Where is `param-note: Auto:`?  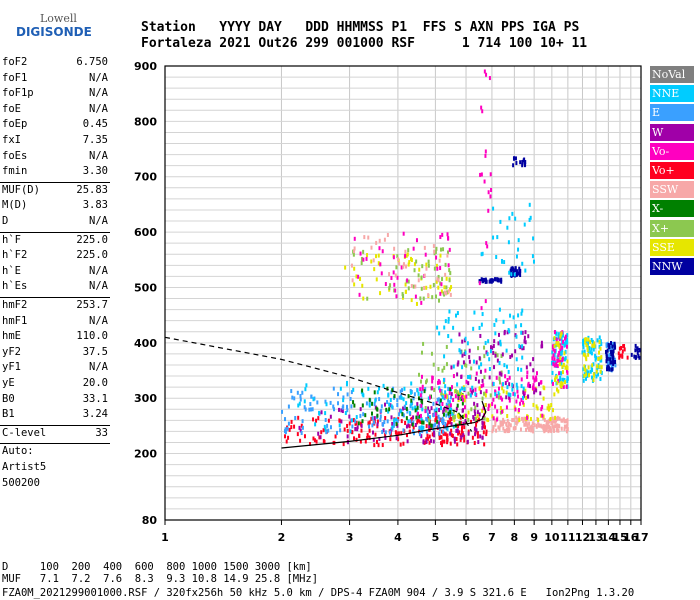 param-note: Auto: is located at coordinates (18, 451).